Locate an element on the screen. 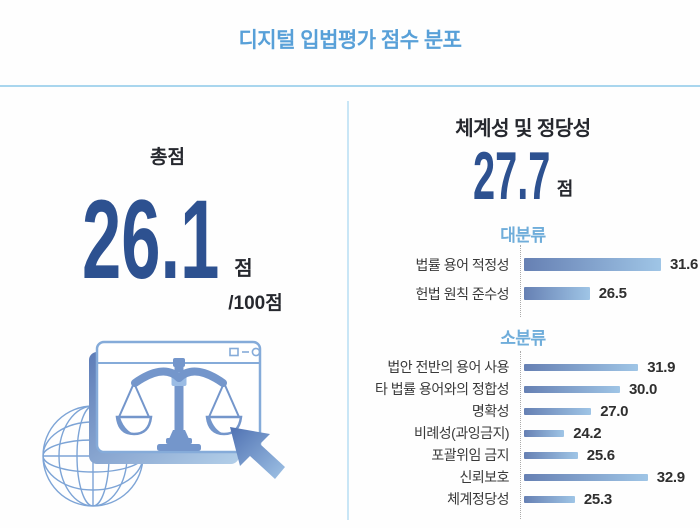 This screenshot has height=528, width=700. bar-value: 25.6 is located at coordinates (600, 455).